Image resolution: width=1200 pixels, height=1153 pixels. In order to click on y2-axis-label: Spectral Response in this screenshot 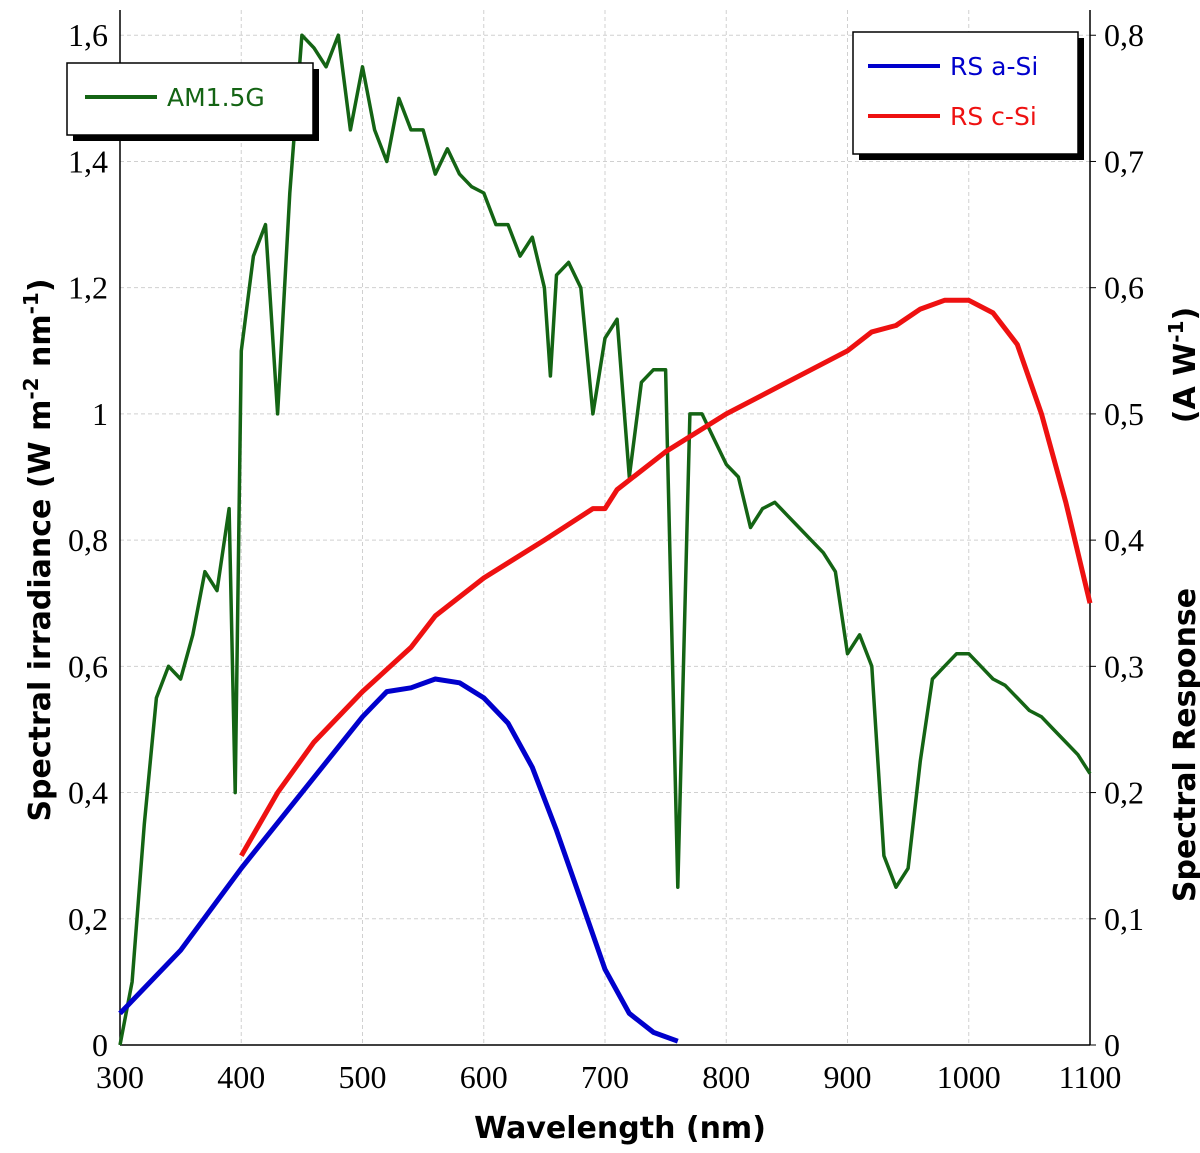, I will do `click(1184, 745)`.